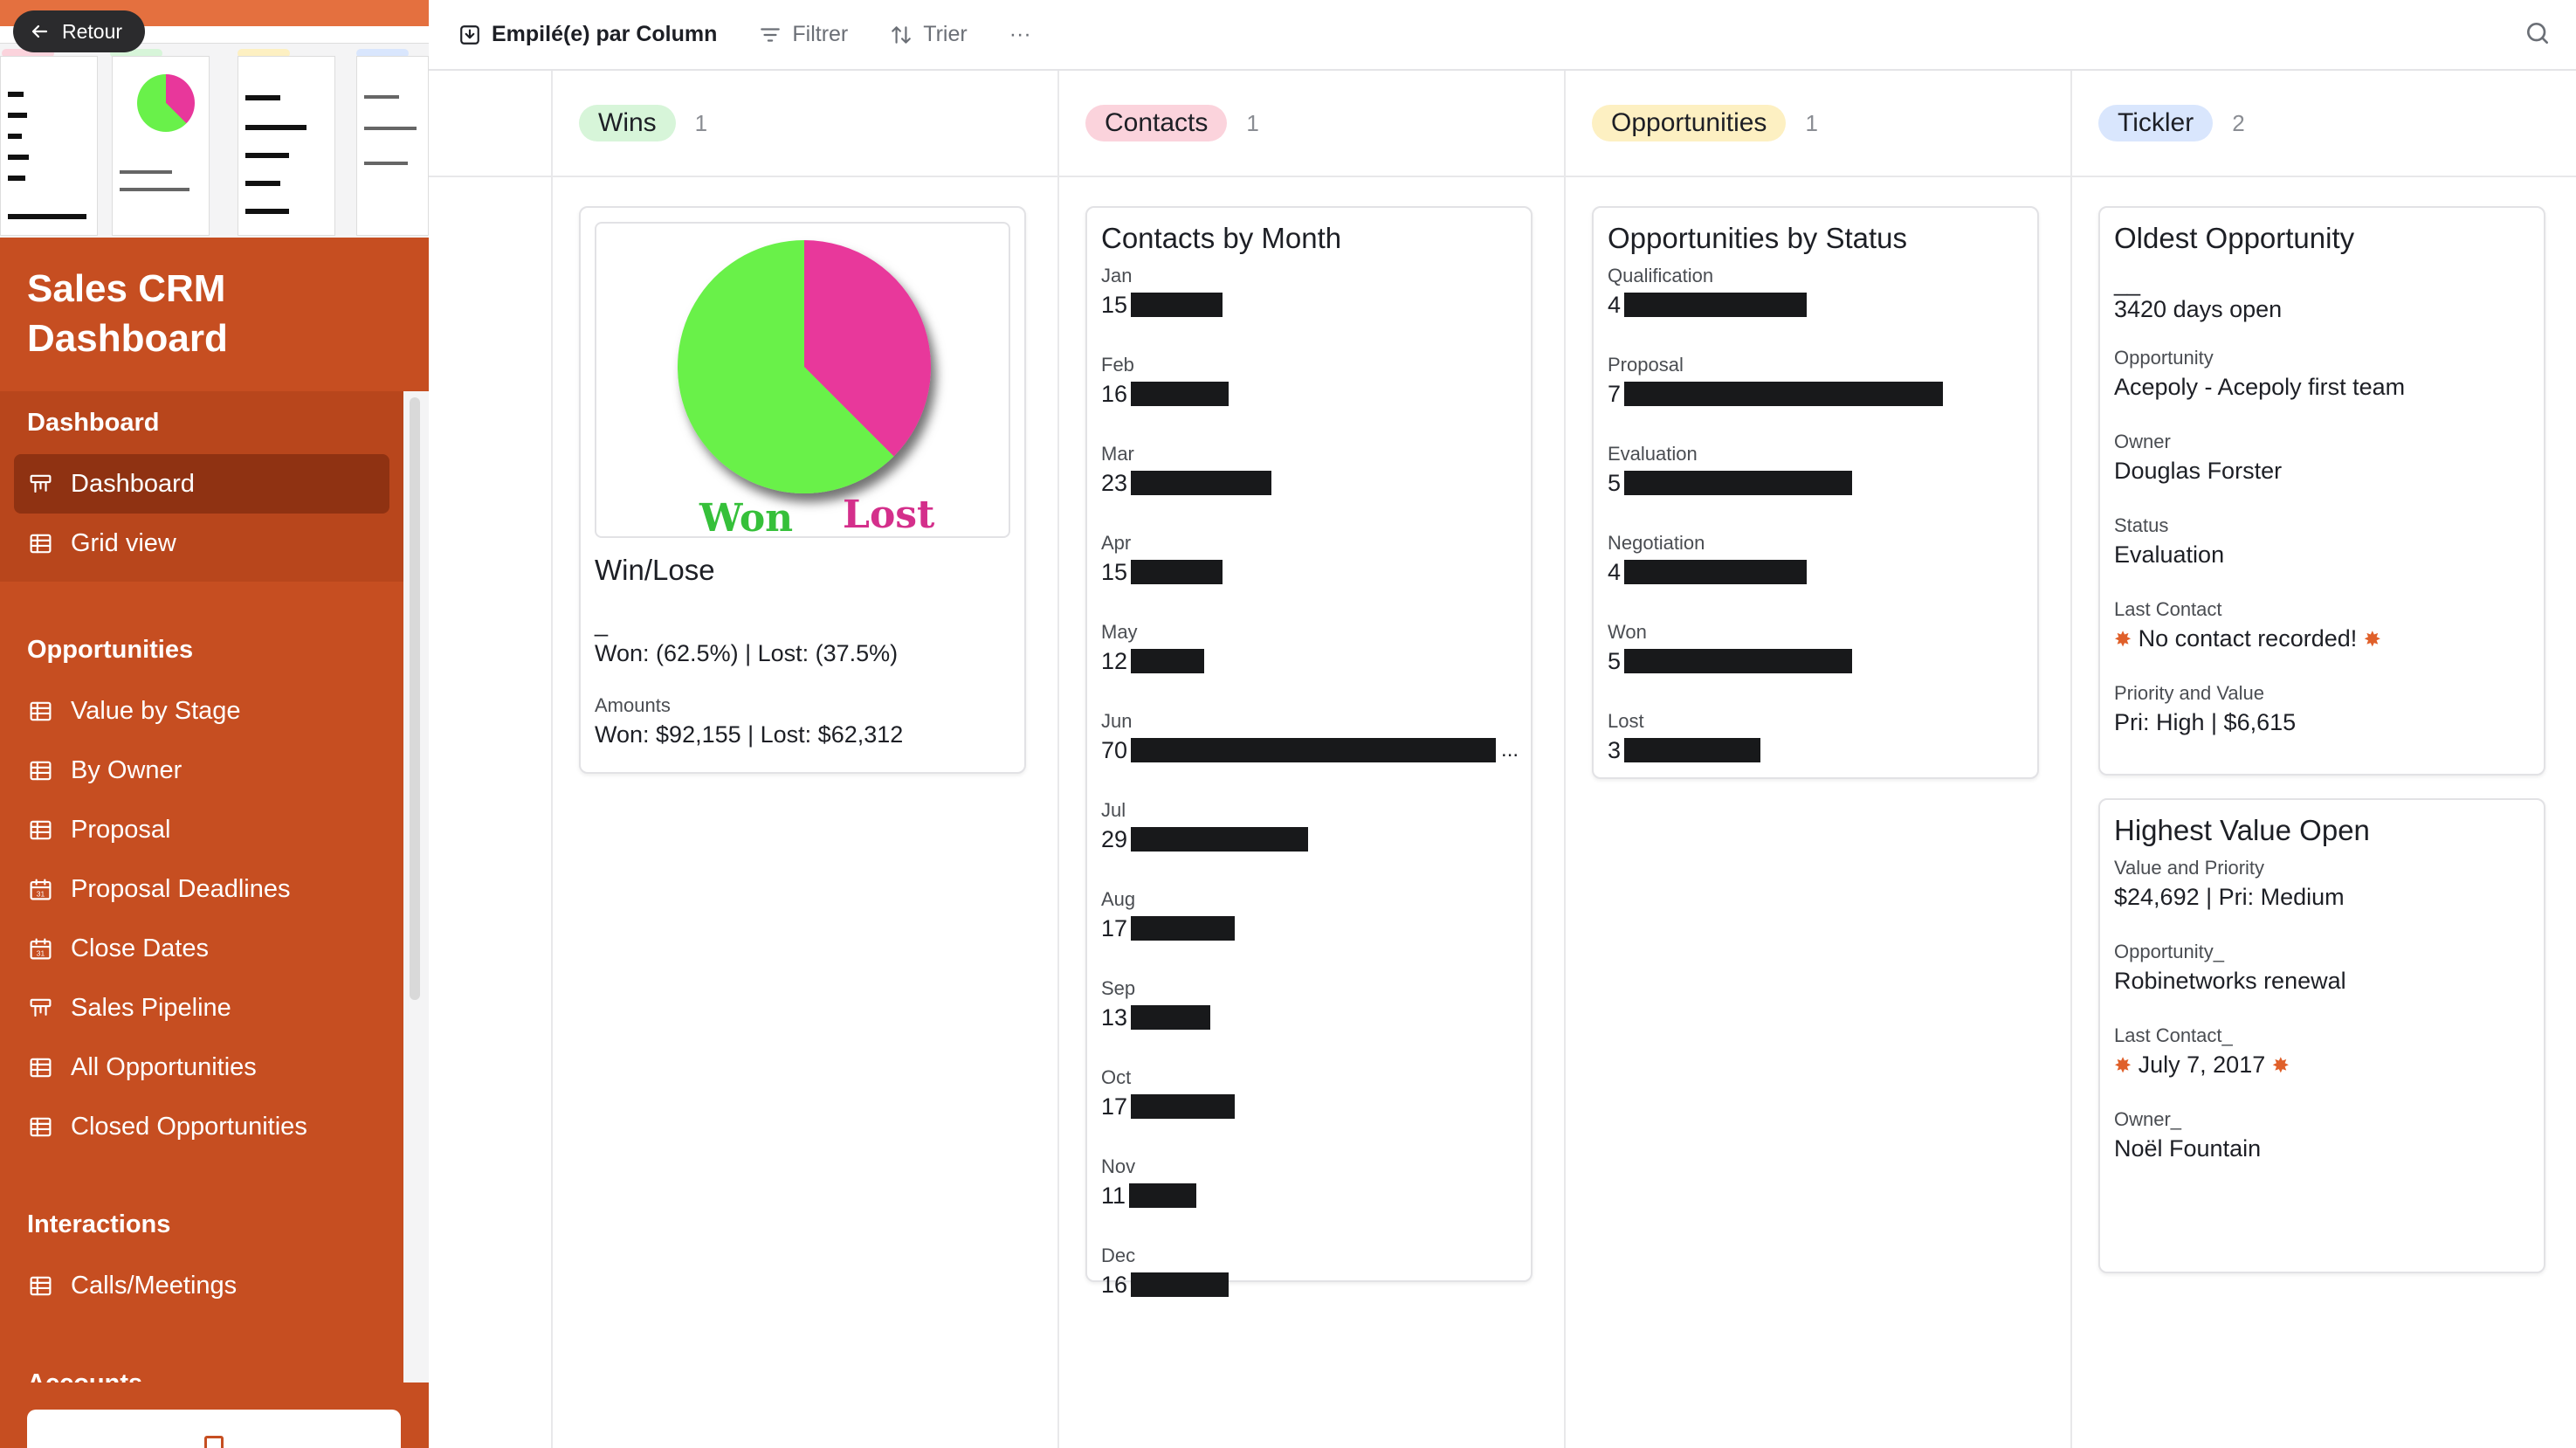  Describe the element at coordinates (1656, 543) in the screenshot. I see `bar-label: Negotiation` at that location.